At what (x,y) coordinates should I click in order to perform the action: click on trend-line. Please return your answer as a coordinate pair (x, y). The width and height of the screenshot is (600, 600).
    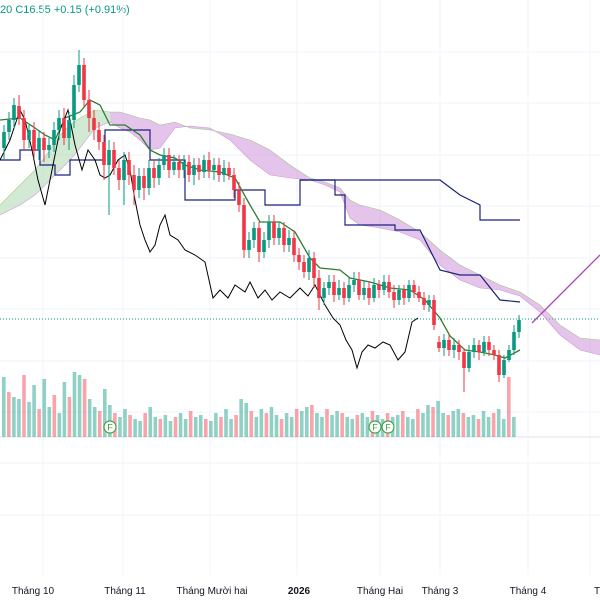
    Looking at the image, I should click on (565, 289).